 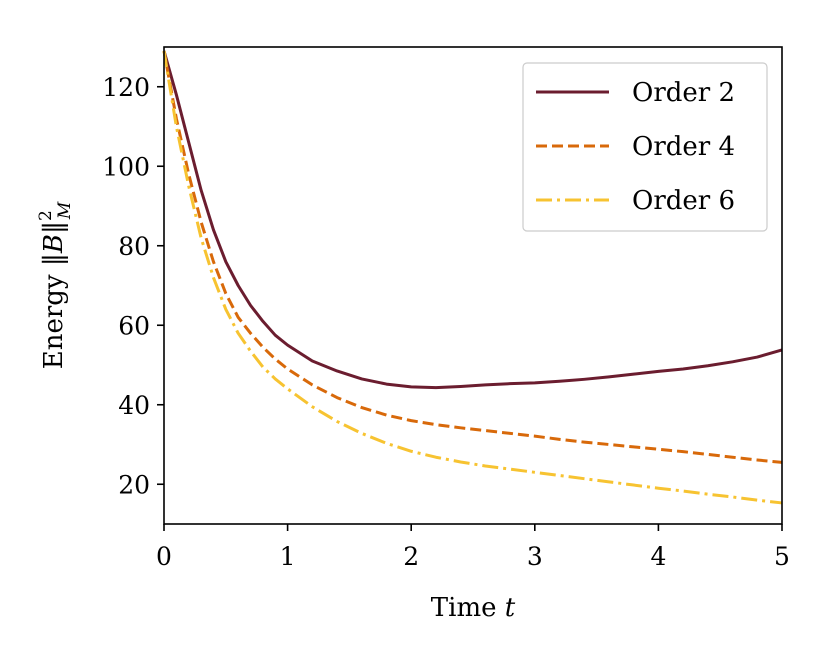 I want to click on legend-box, so click(x=645, y=147).